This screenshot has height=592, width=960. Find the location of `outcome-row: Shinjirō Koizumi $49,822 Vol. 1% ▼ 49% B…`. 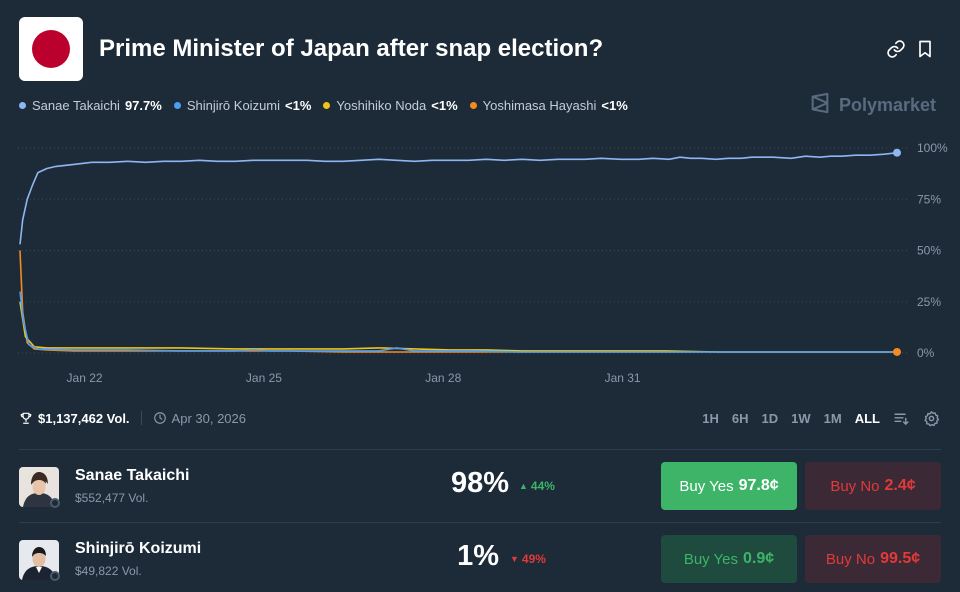

outcome-row: Shinjirō Koizumi $49,822 Vol. 1% ▼ 49% B… is located at coordinates (480, 563).